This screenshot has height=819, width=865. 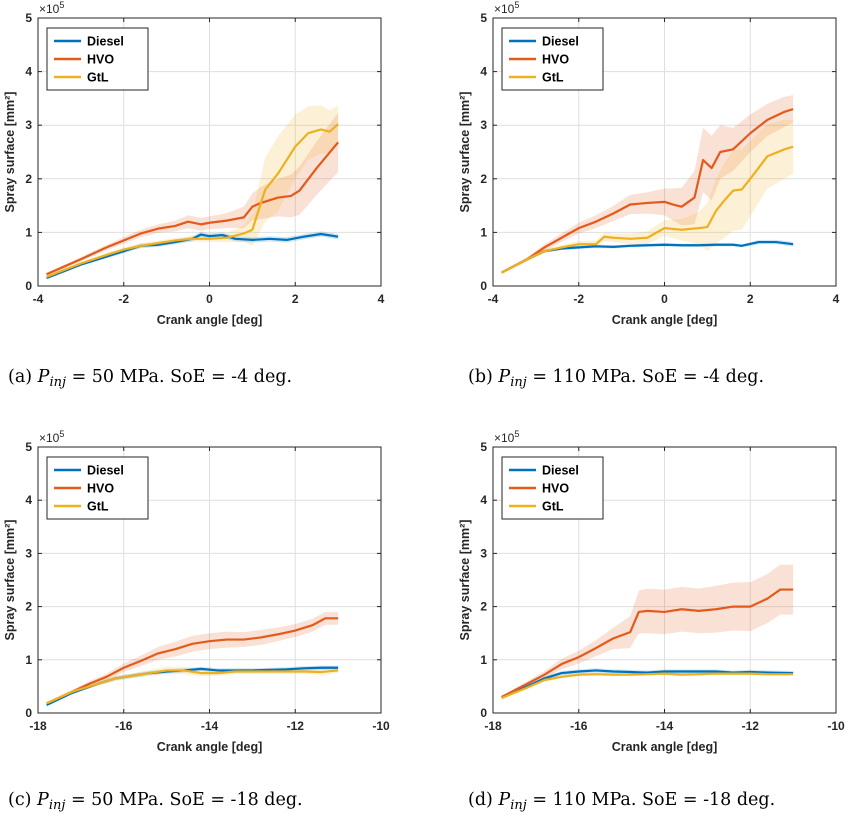 I want to click on caption: (d) Pinj = 110 MPa. SoE = -18 deg., so click(x=621, y=801).